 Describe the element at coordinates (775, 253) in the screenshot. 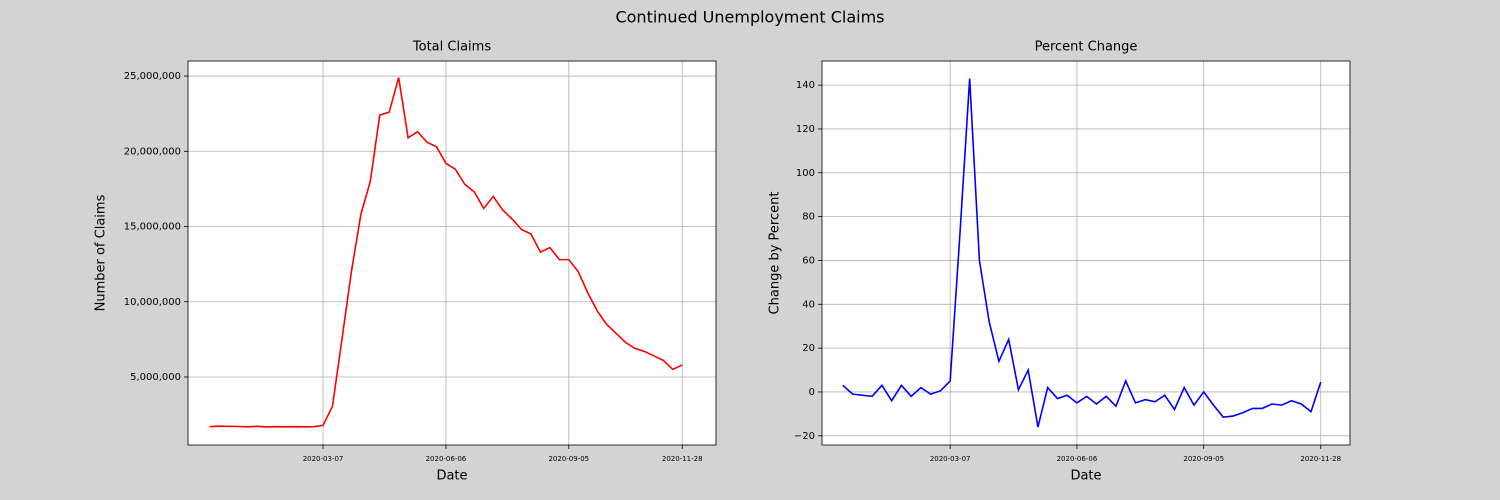

I see `y-axis-label: Change by Percent` at that location.